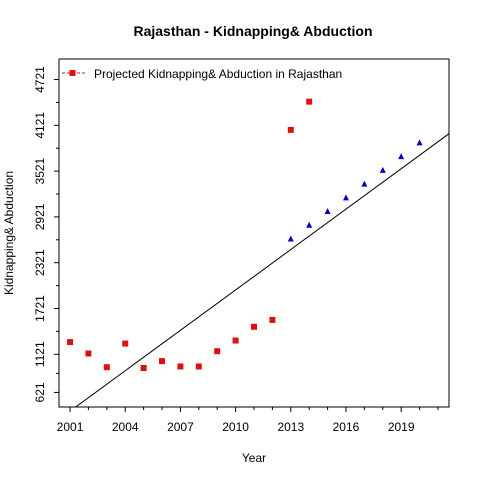 Image resolution: width=480 pixels, height=480 pixels. I want to click on y-tick-label: 1121, so click(40, 354).